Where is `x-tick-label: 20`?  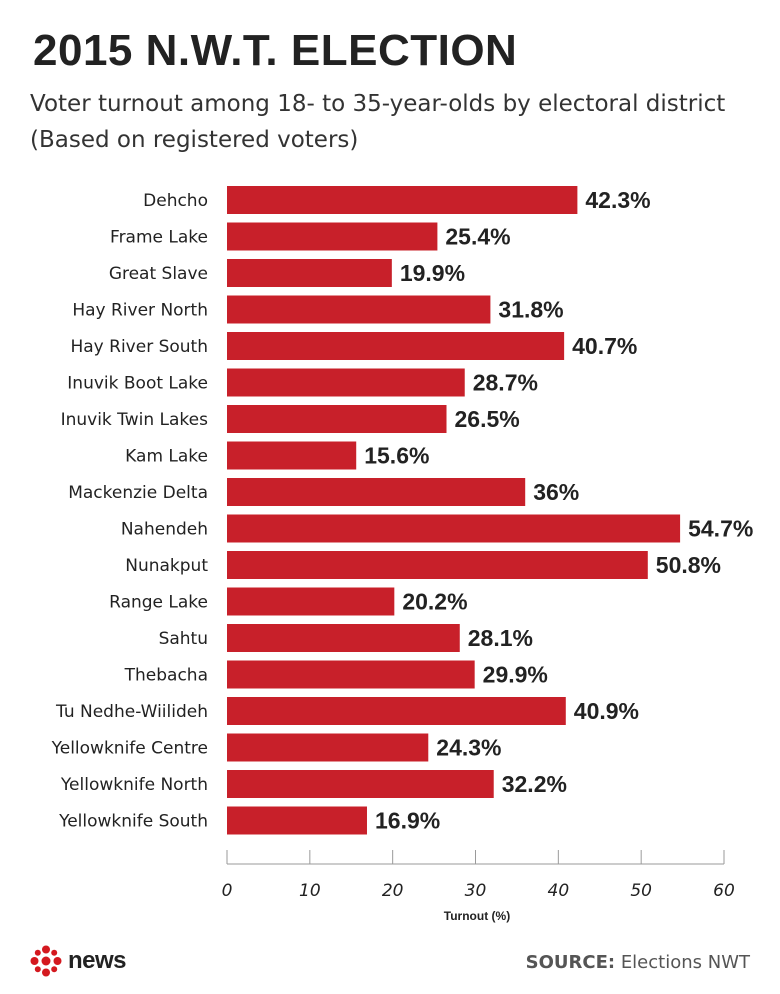
x-tick-label: 20 is located at coordinates (393, 891).